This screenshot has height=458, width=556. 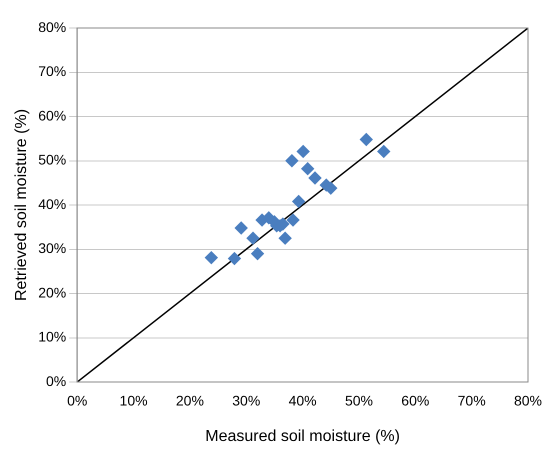 I want to click on y-tick-label: 50%, so click(x=52, y=160).